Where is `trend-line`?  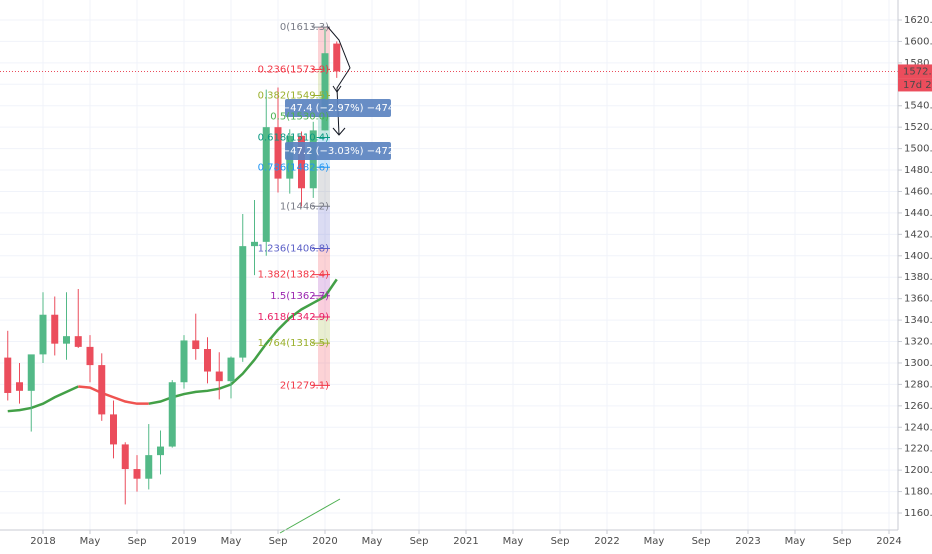
trend-line is located at coordinates (310, 516).